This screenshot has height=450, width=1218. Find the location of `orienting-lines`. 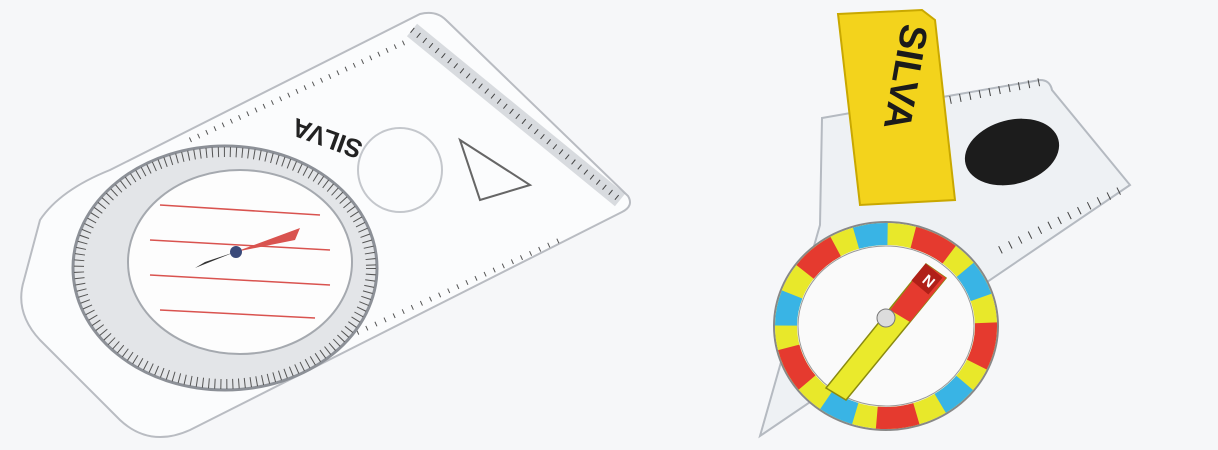

orienting-lines is located at coordinates (240, 261).